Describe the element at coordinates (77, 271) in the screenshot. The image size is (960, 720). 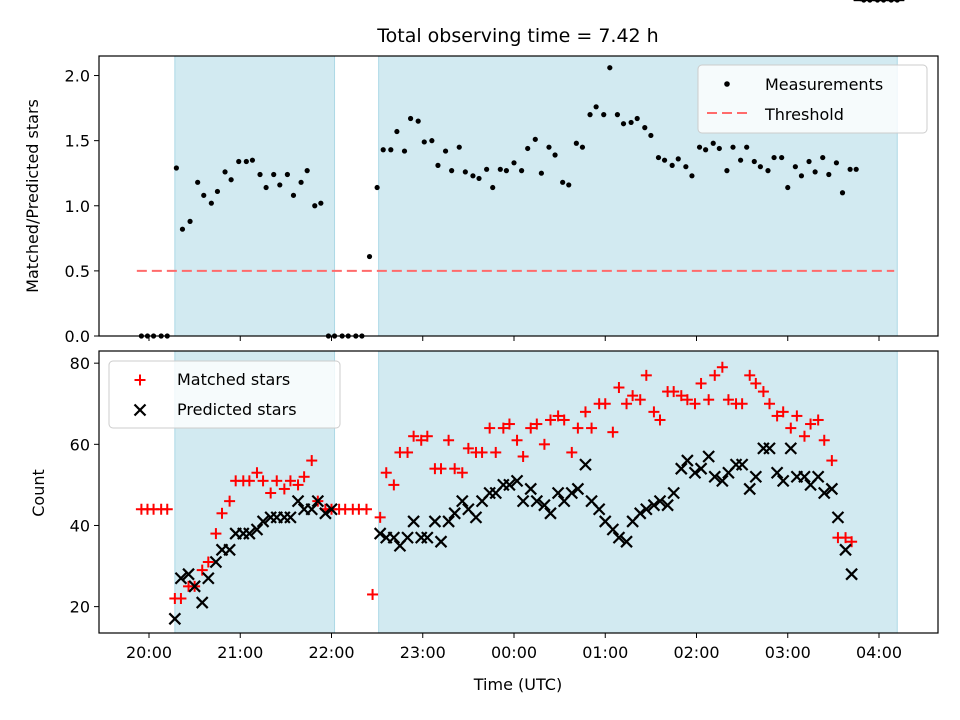
I see `y-tick-label: 0.5` at that location.